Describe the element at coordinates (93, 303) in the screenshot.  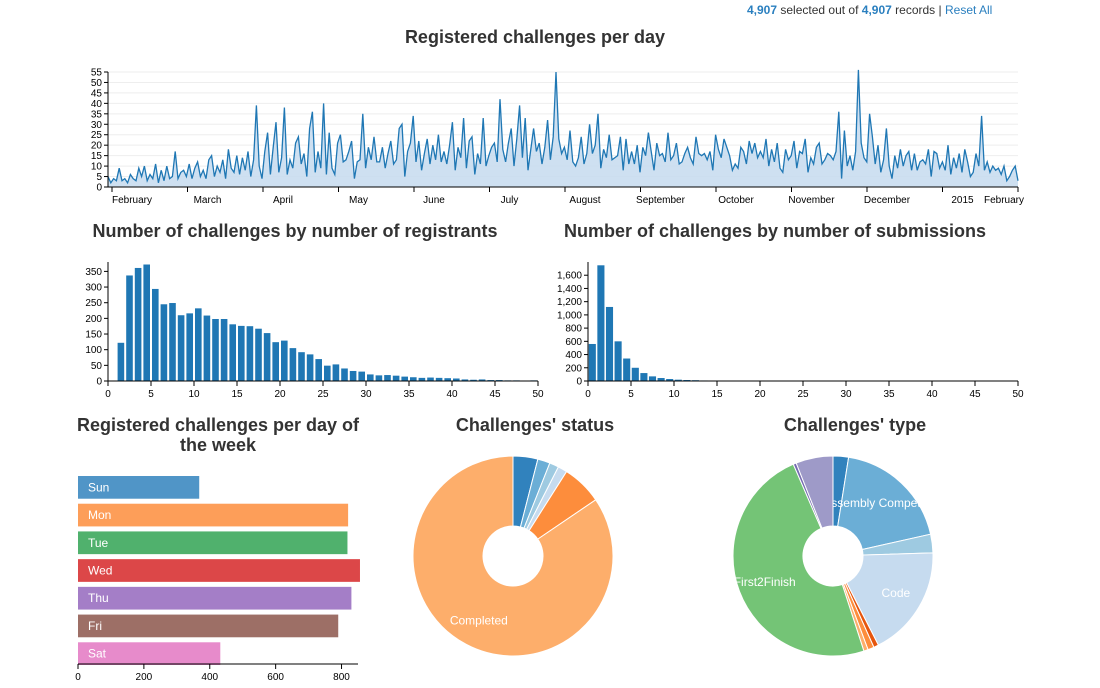
I see `y-tick-label: 250` at that location.